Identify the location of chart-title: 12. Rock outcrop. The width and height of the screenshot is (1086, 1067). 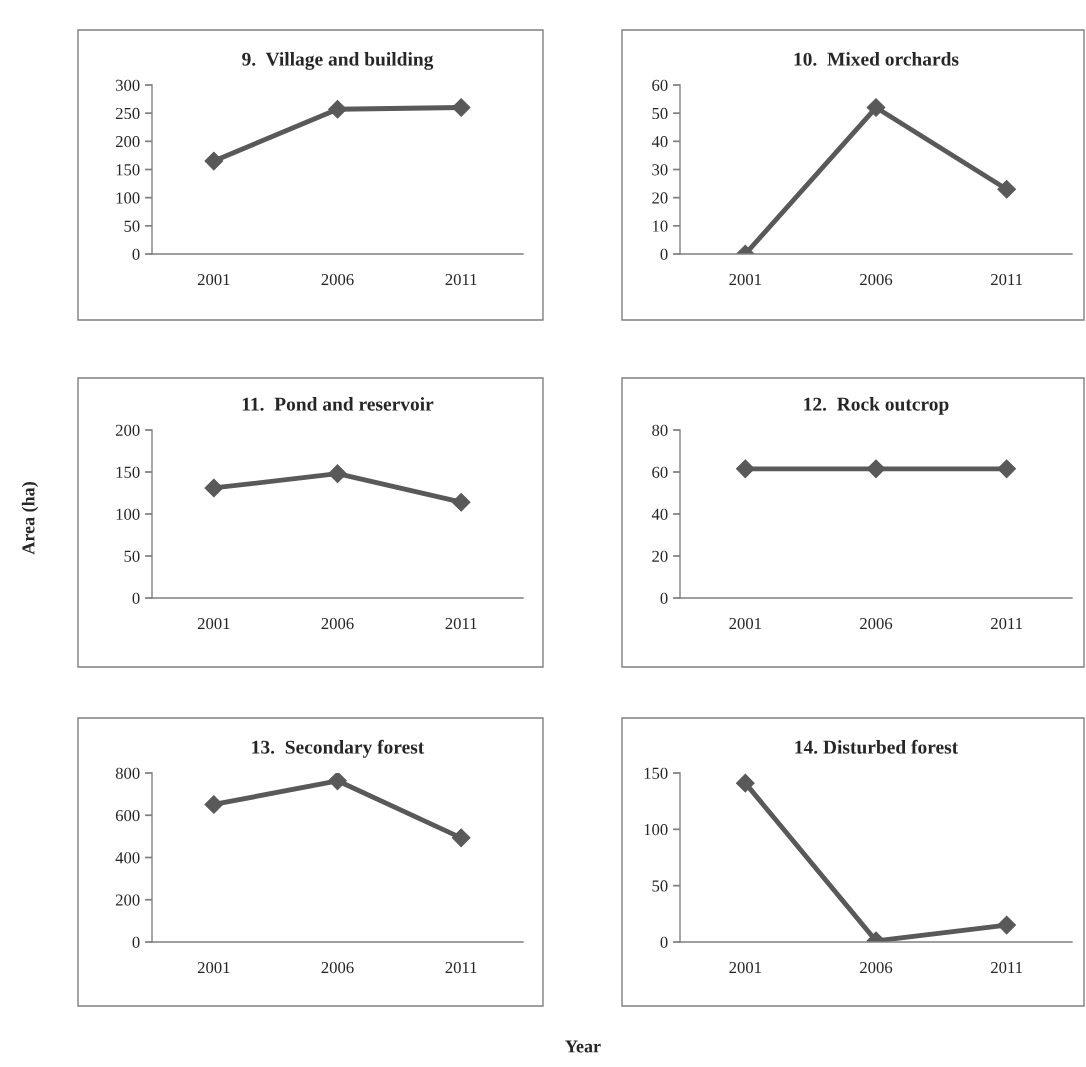
(876, 406).